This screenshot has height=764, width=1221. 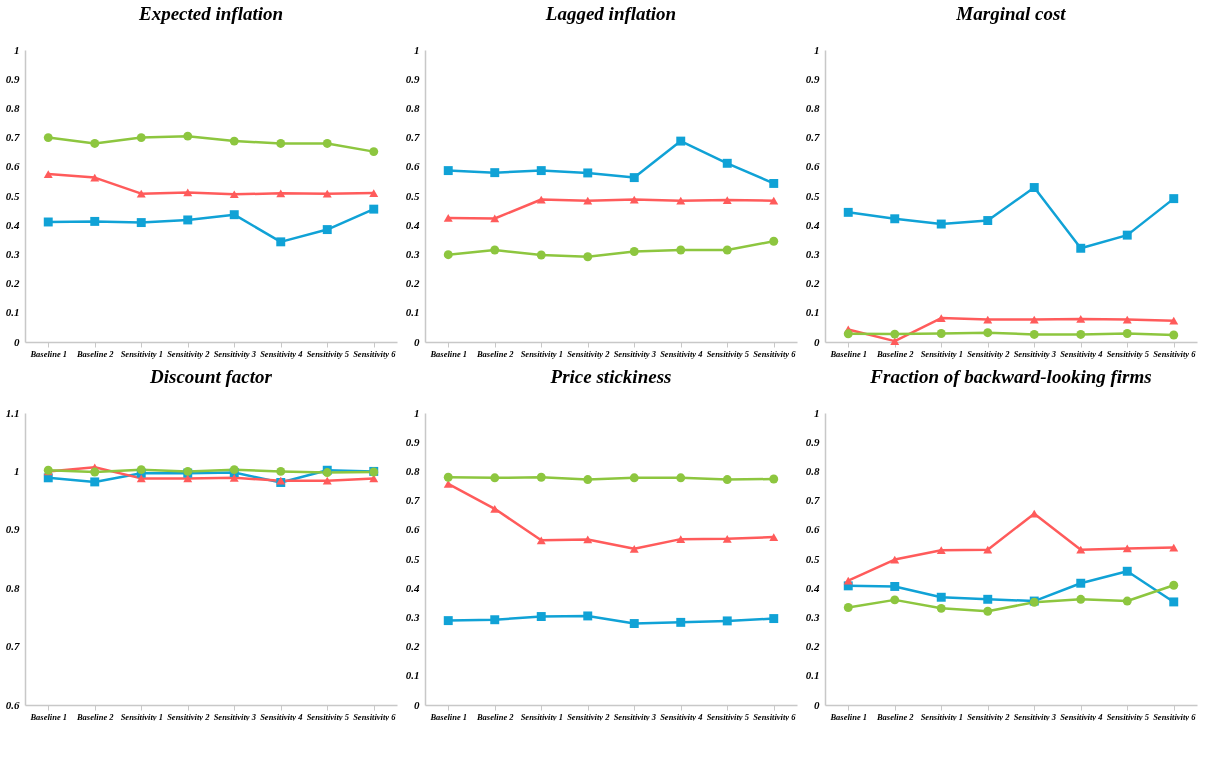 I want to click on x-tick-label: Sensitivity 2, so click(x=589, y=716).